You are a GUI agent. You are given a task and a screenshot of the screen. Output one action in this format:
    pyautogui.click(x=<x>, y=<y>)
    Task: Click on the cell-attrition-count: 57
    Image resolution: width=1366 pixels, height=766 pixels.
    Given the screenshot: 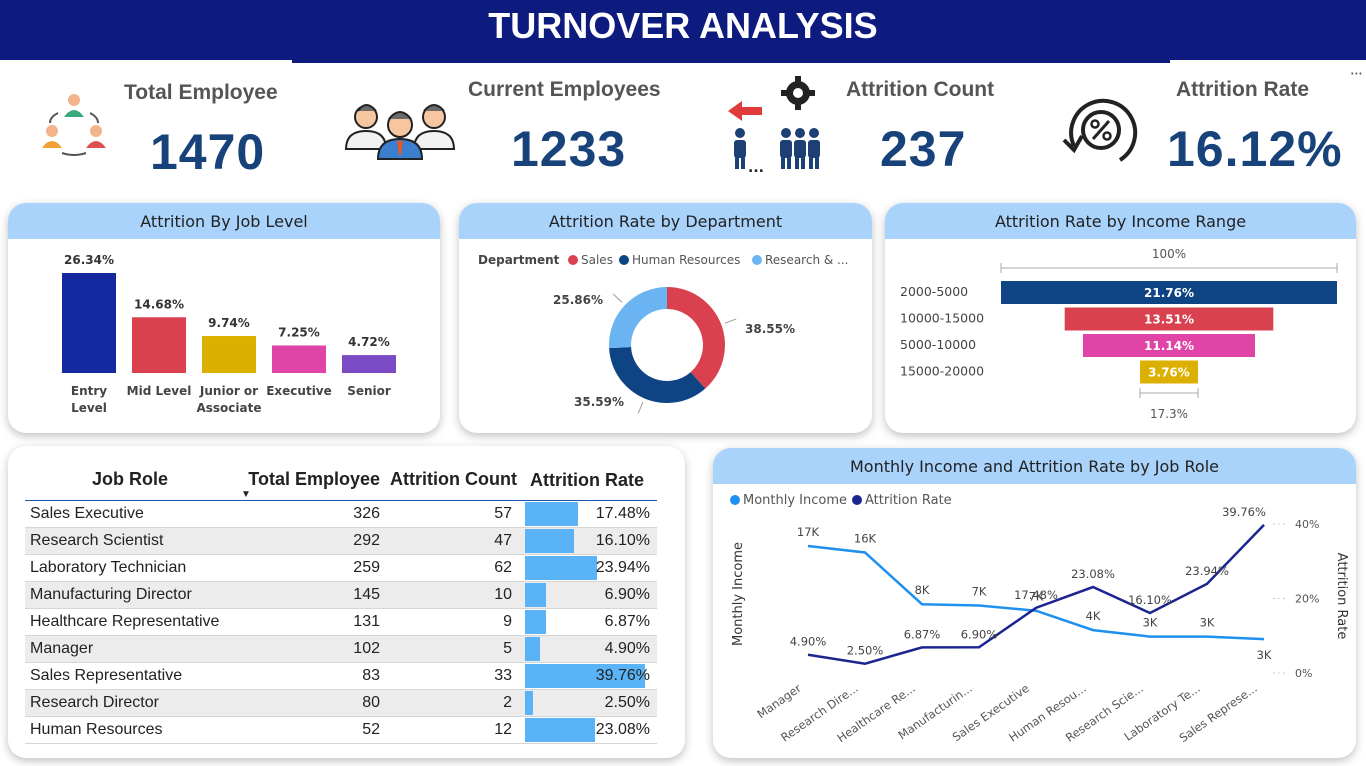 What is the action you would take?
    pyautogui.click(x=503, y=513)
    